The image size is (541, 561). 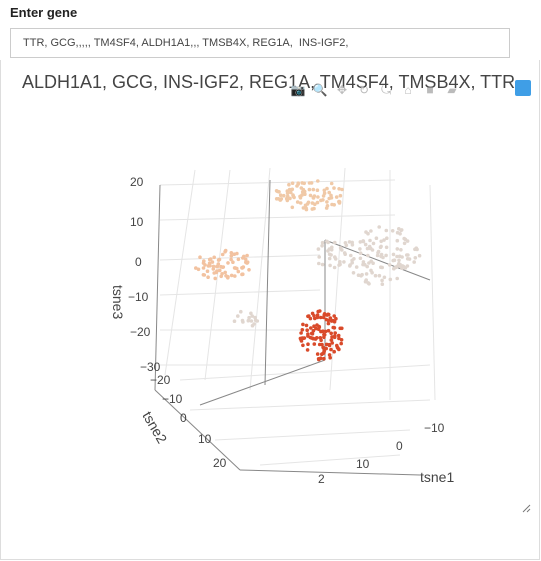 What do you see at coordinates (157, 287) in the screenshot?
I see `z-axis-line` at bounding box center [157, 287].